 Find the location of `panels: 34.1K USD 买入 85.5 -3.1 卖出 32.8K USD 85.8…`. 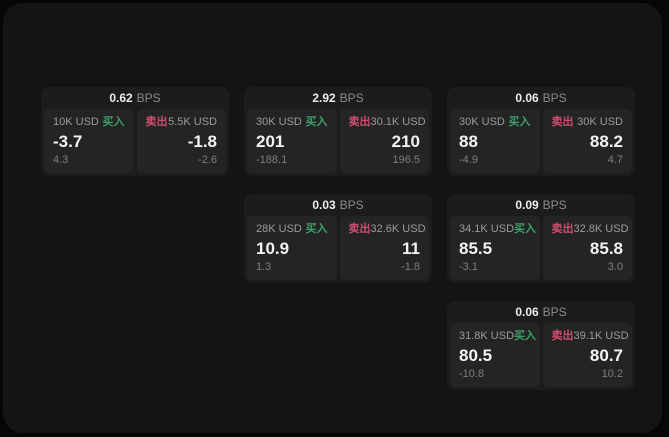

panels: 34.1K USD 买入 85.5 -3.1 卖出 32.8K USD 85.8… is located at coordinates (541, 249).